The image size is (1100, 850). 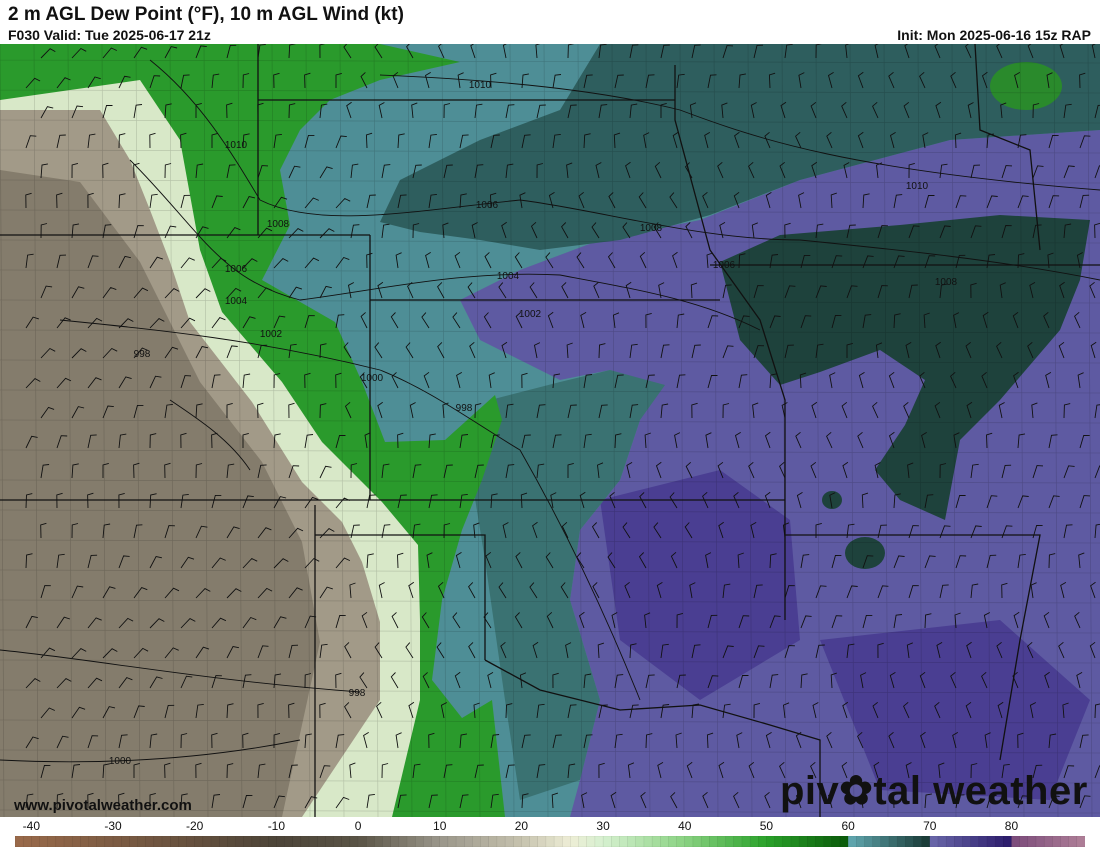 I want to click on brand-logo: piv✿tal weather, so click(x=934, y=791).